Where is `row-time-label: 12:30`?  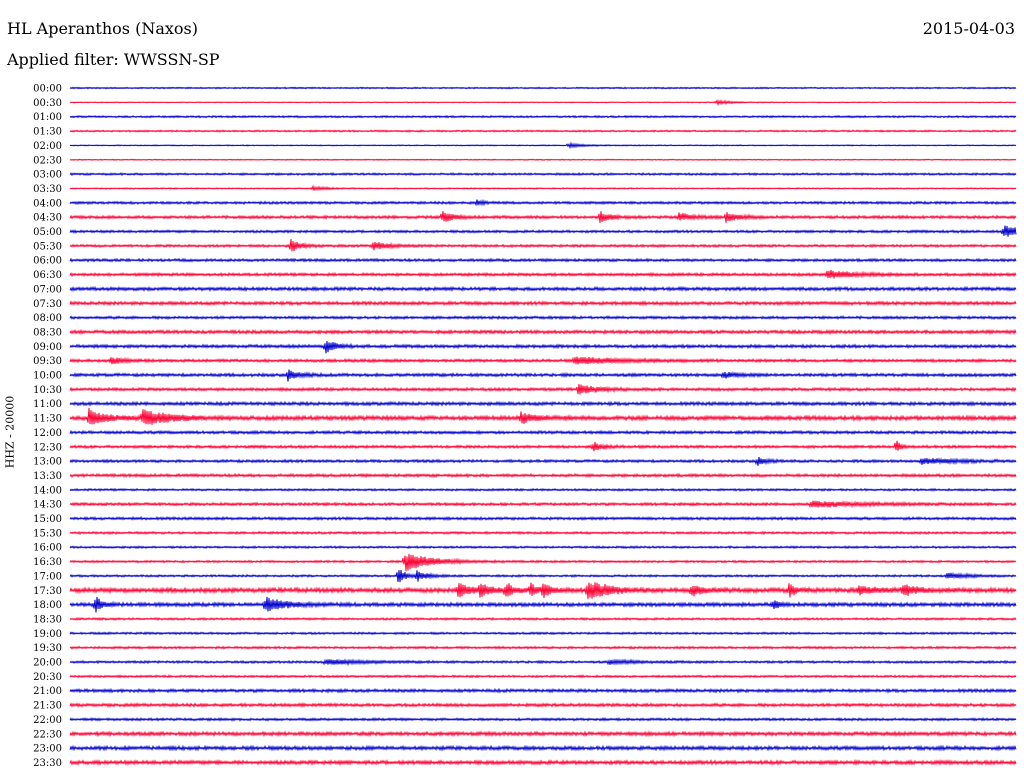
row-time-label: 12:30 is located at coordinates (47, 447).